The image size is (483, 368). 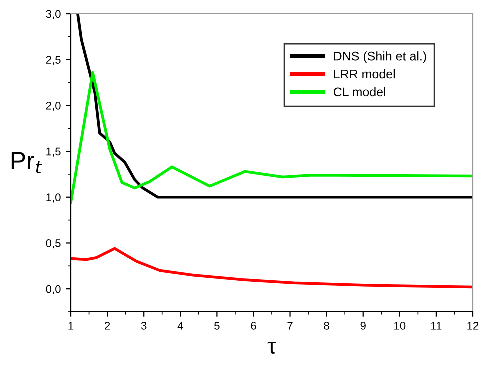 I want to click on y-tick-label: 0,5, so click(x=53, y=244).